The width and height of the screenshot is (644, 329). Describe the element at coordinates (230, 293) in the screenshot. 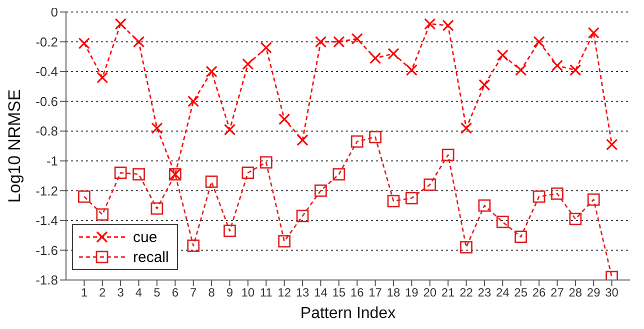

I see `x-tick-label: 9` at that location.